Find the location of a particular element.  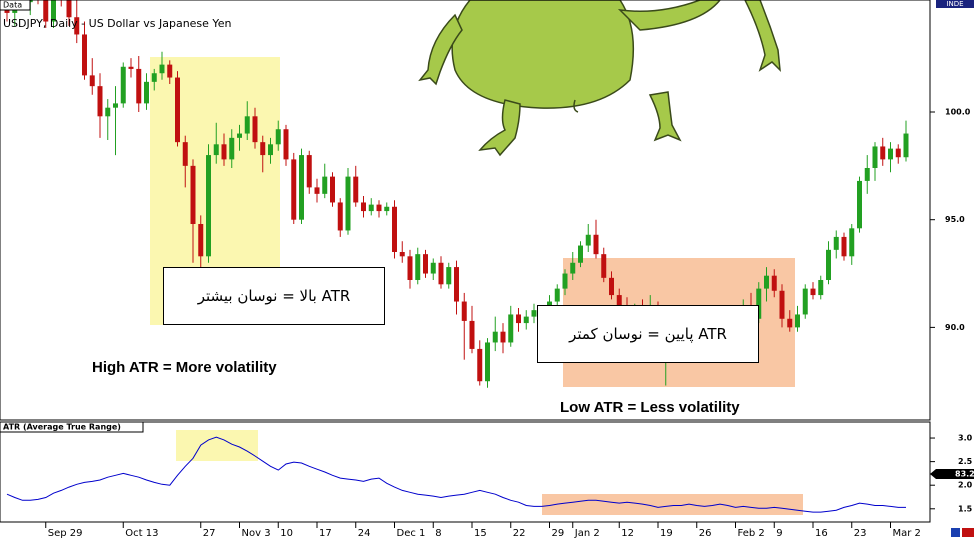

x-tick-label: 24 is located at coordinates (364, 533).